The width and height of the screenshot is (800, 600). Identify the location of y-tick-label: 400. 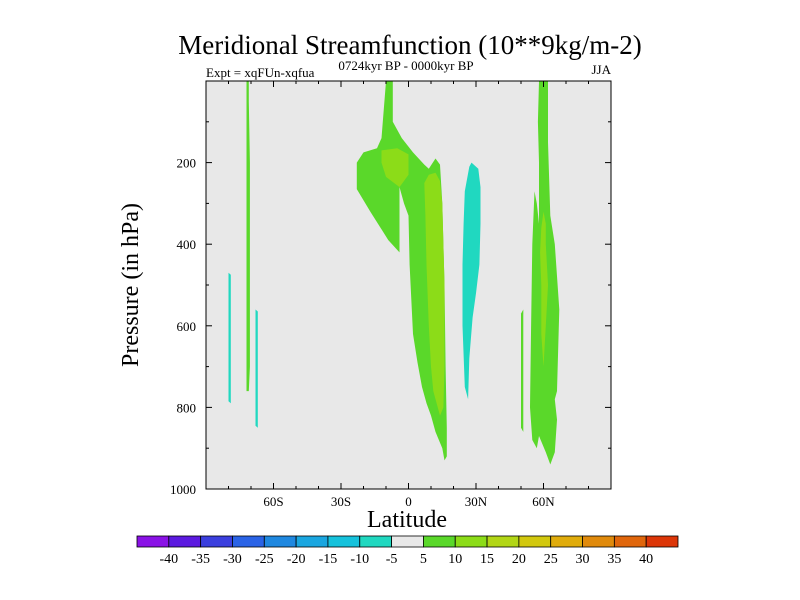
(187, 244).